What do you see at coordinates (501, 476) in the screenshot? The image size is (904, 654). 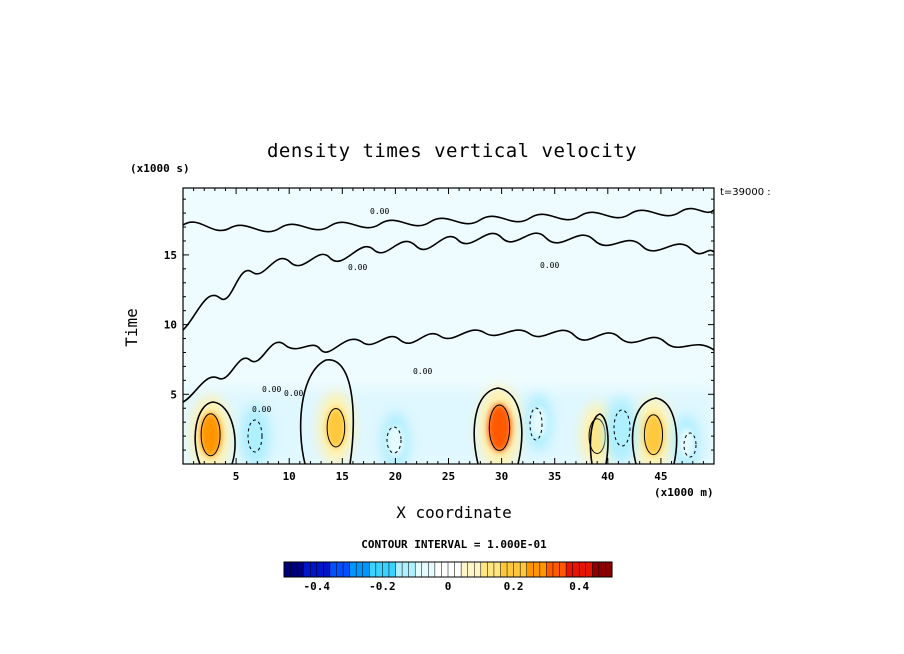 I see `x-tick-label: 30` at bounding box center [501, 476].